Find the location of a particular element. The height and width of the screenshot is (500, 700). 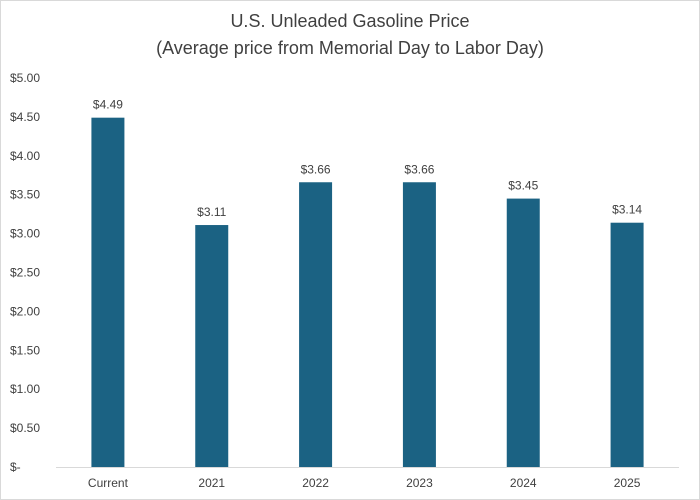

x-tick-label: 2022 is located at coordinates (315, 483).